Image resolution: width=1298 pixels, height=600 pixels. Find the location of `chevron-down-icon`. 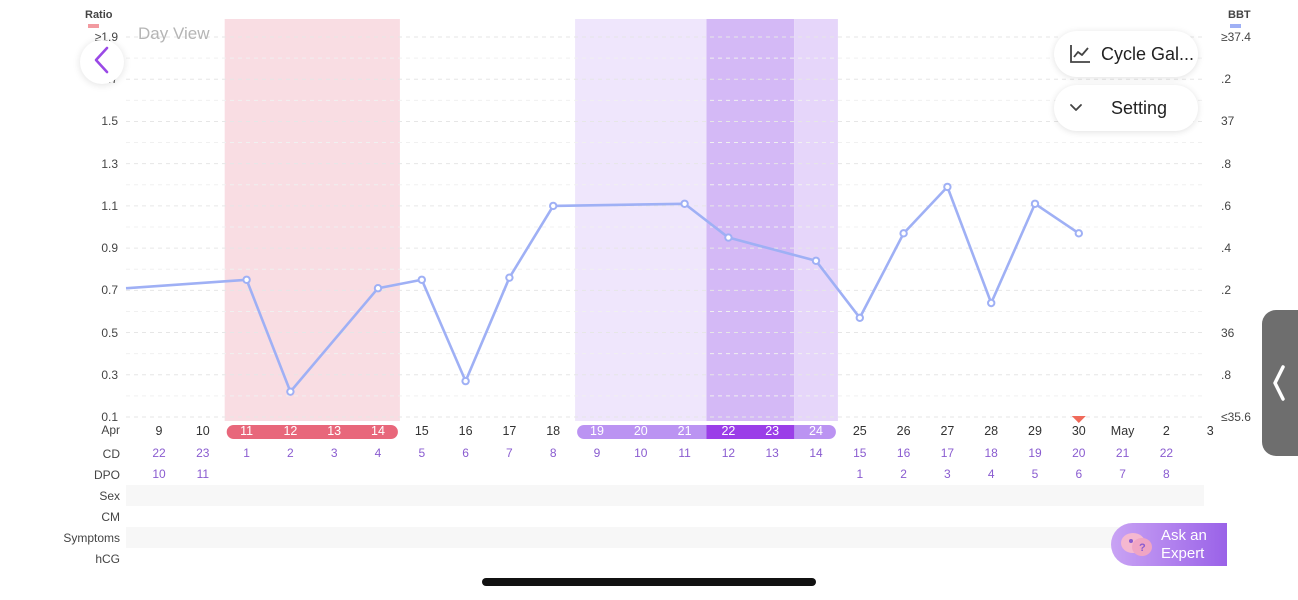

chevron-down-icon is located at coordinates (1076, 108).